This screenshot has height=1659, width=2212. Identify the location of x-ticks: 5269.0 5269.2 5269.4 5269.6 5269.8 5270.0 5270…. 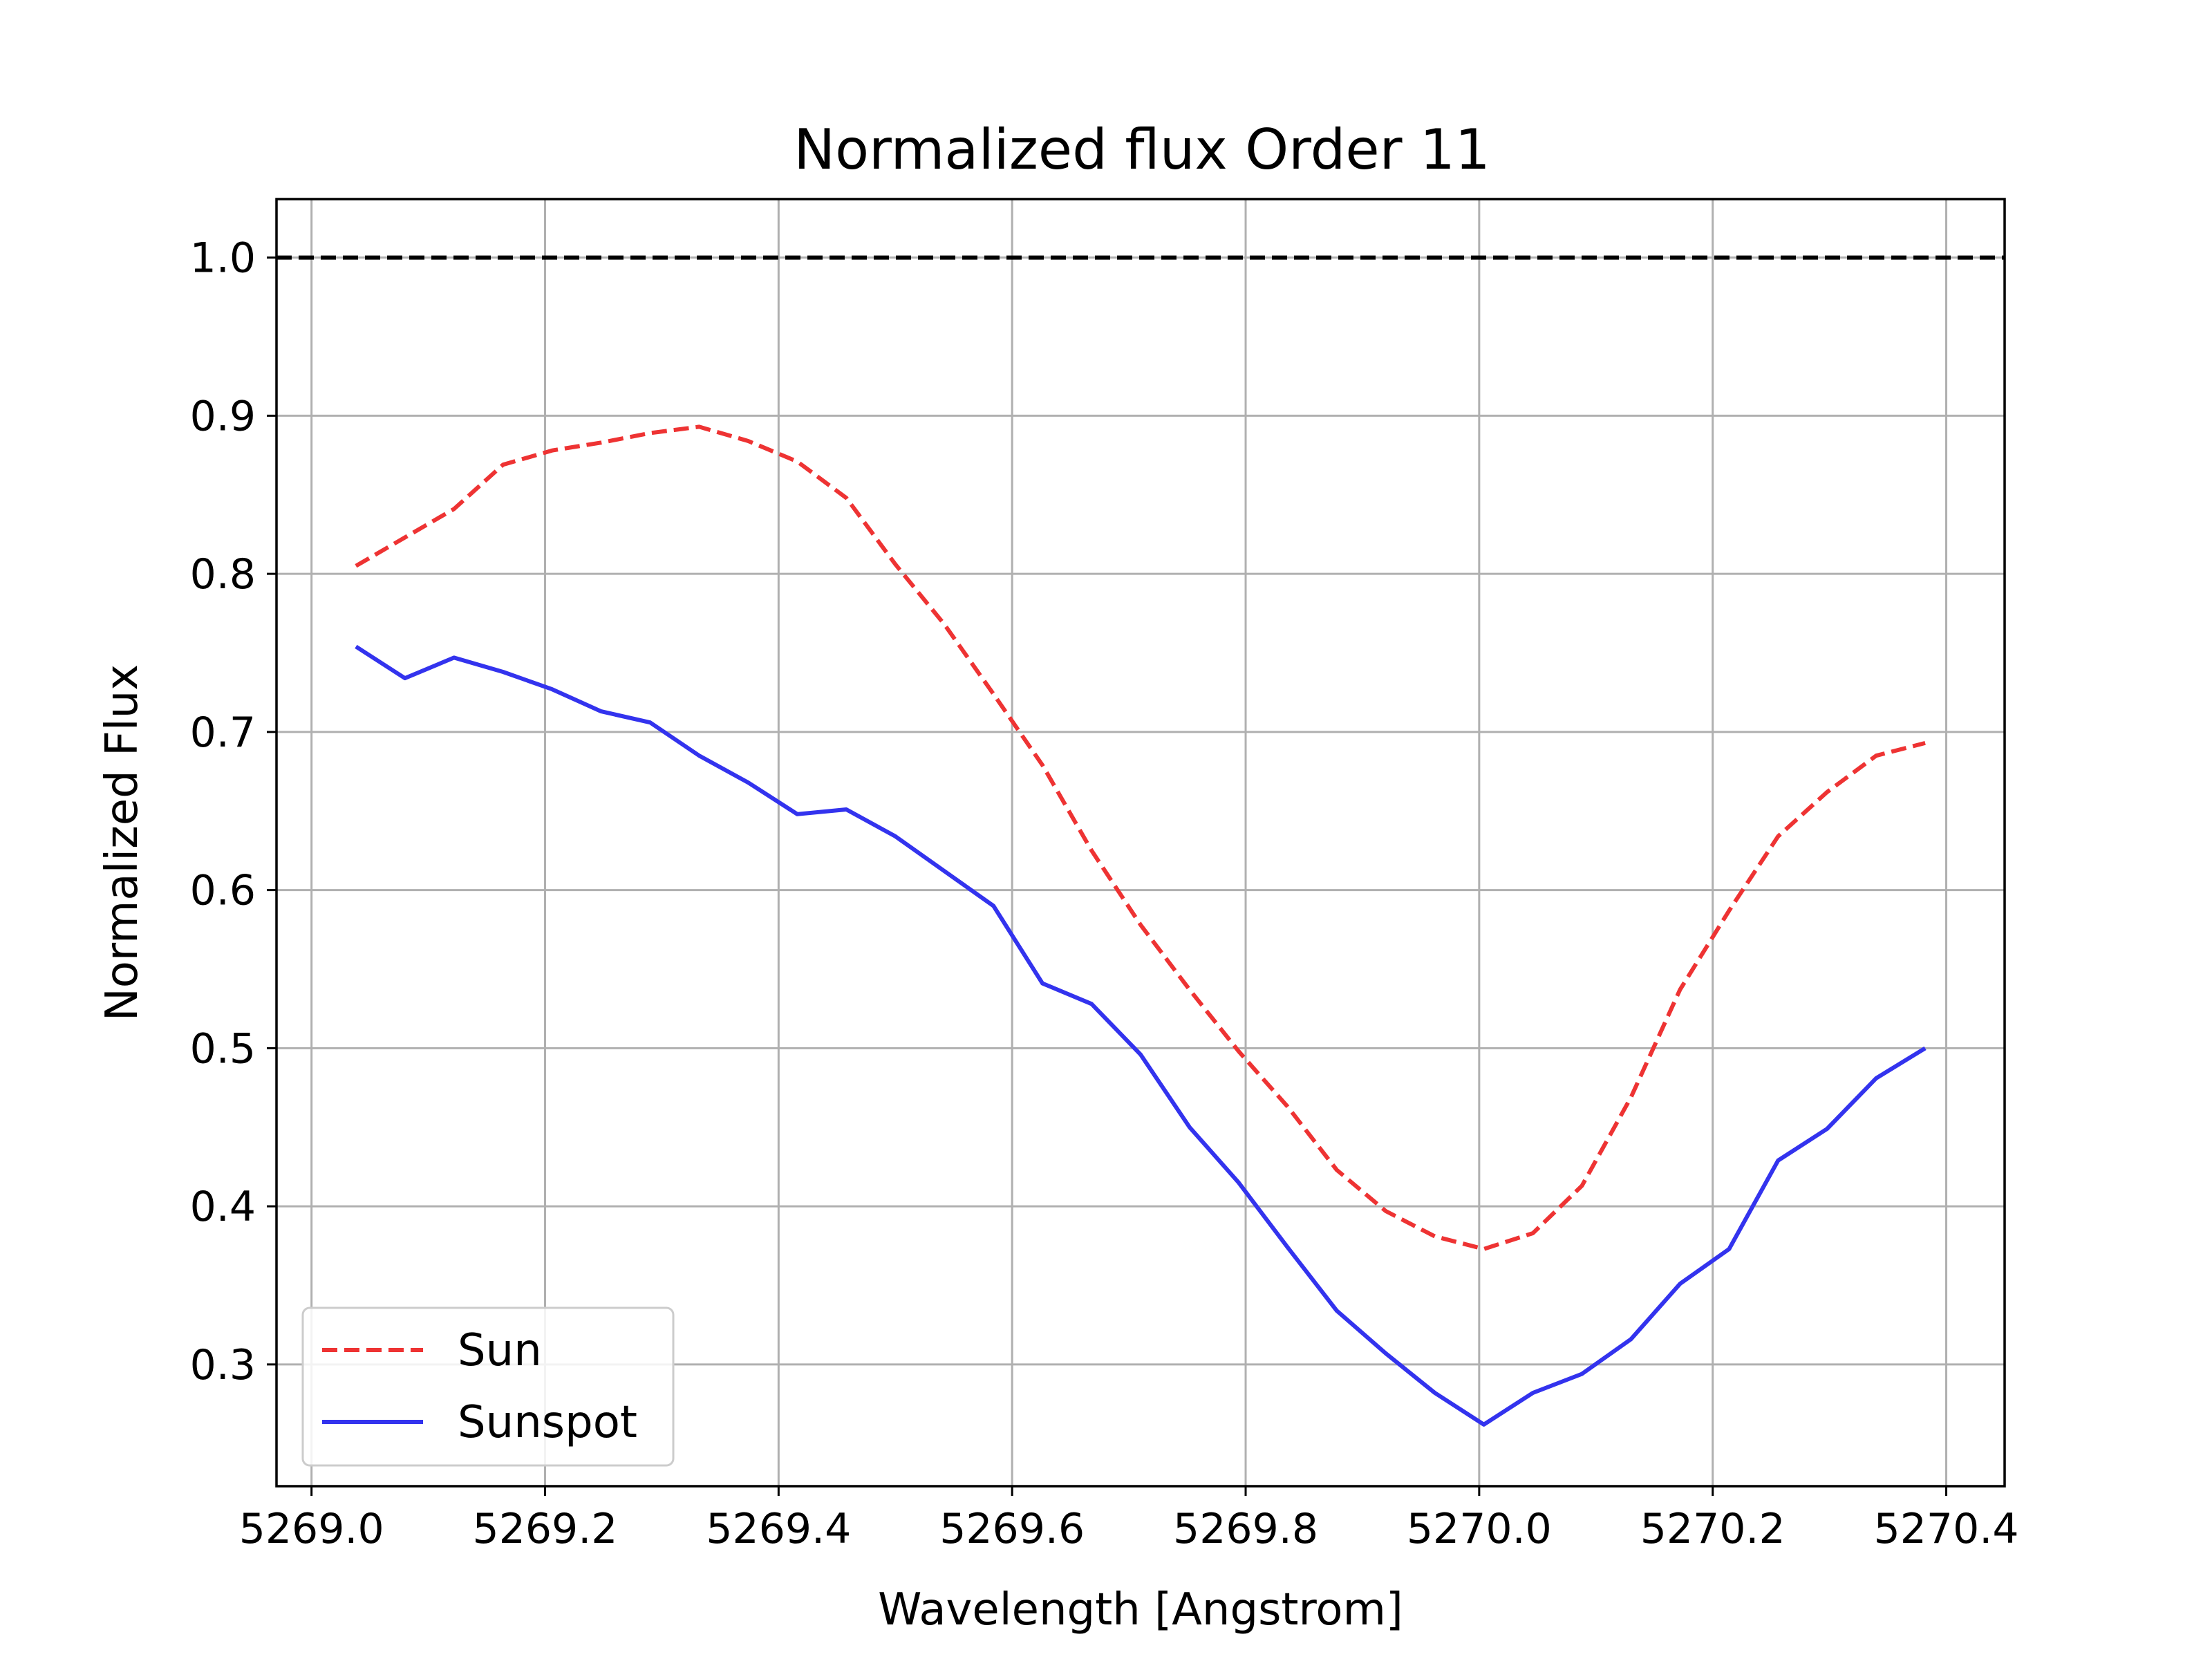
(1129, 1520).